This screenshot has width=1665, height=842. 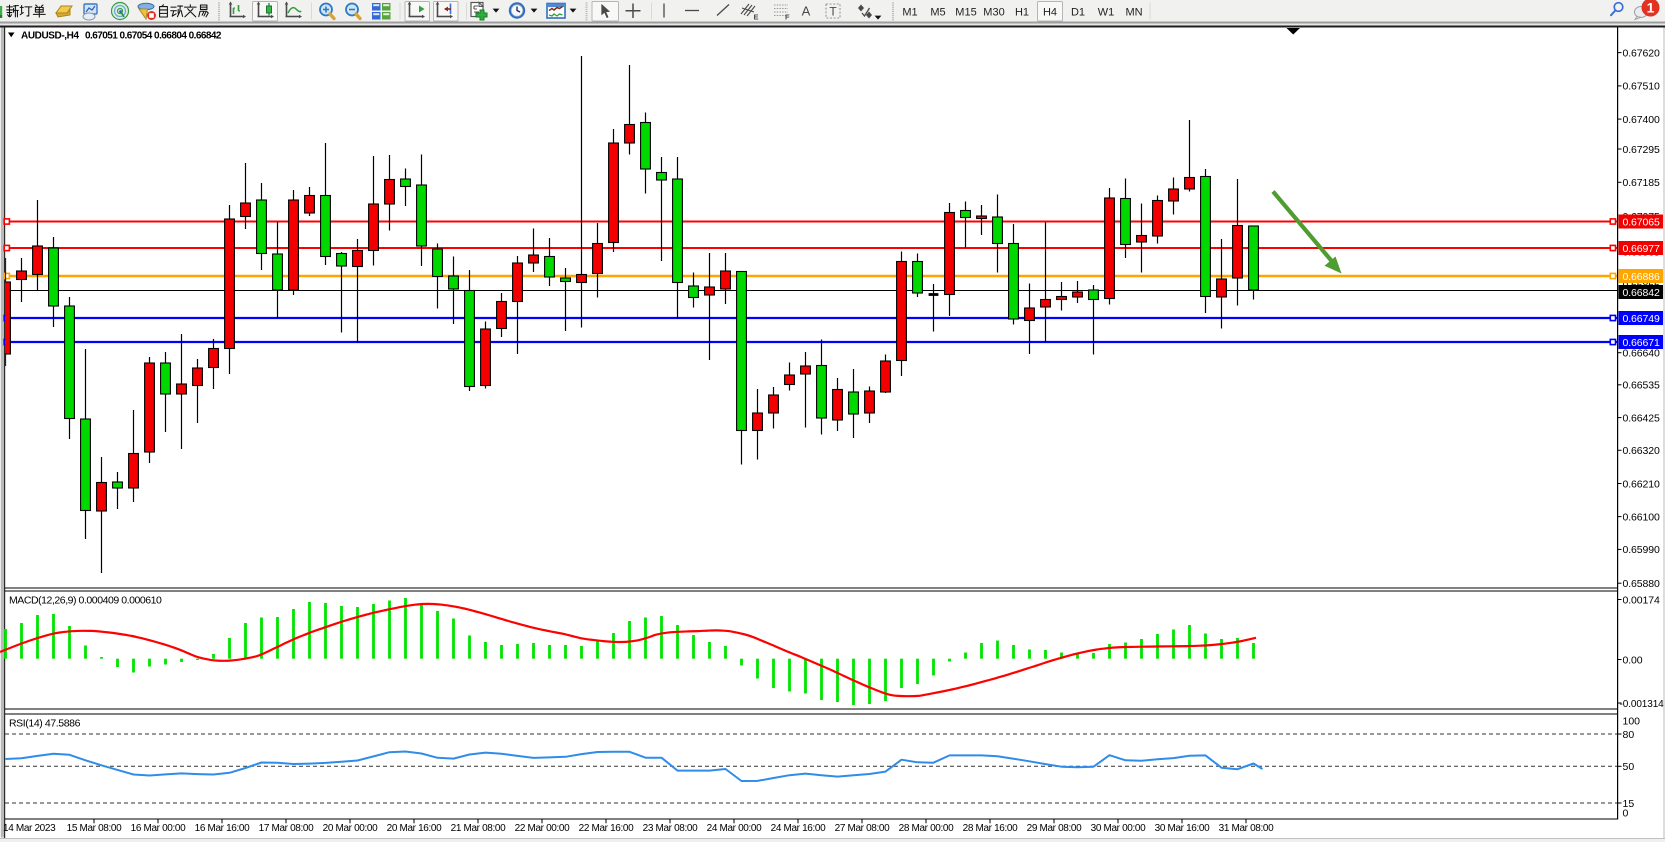 I want to click on svg-text: T, so click(x=833, y=12).